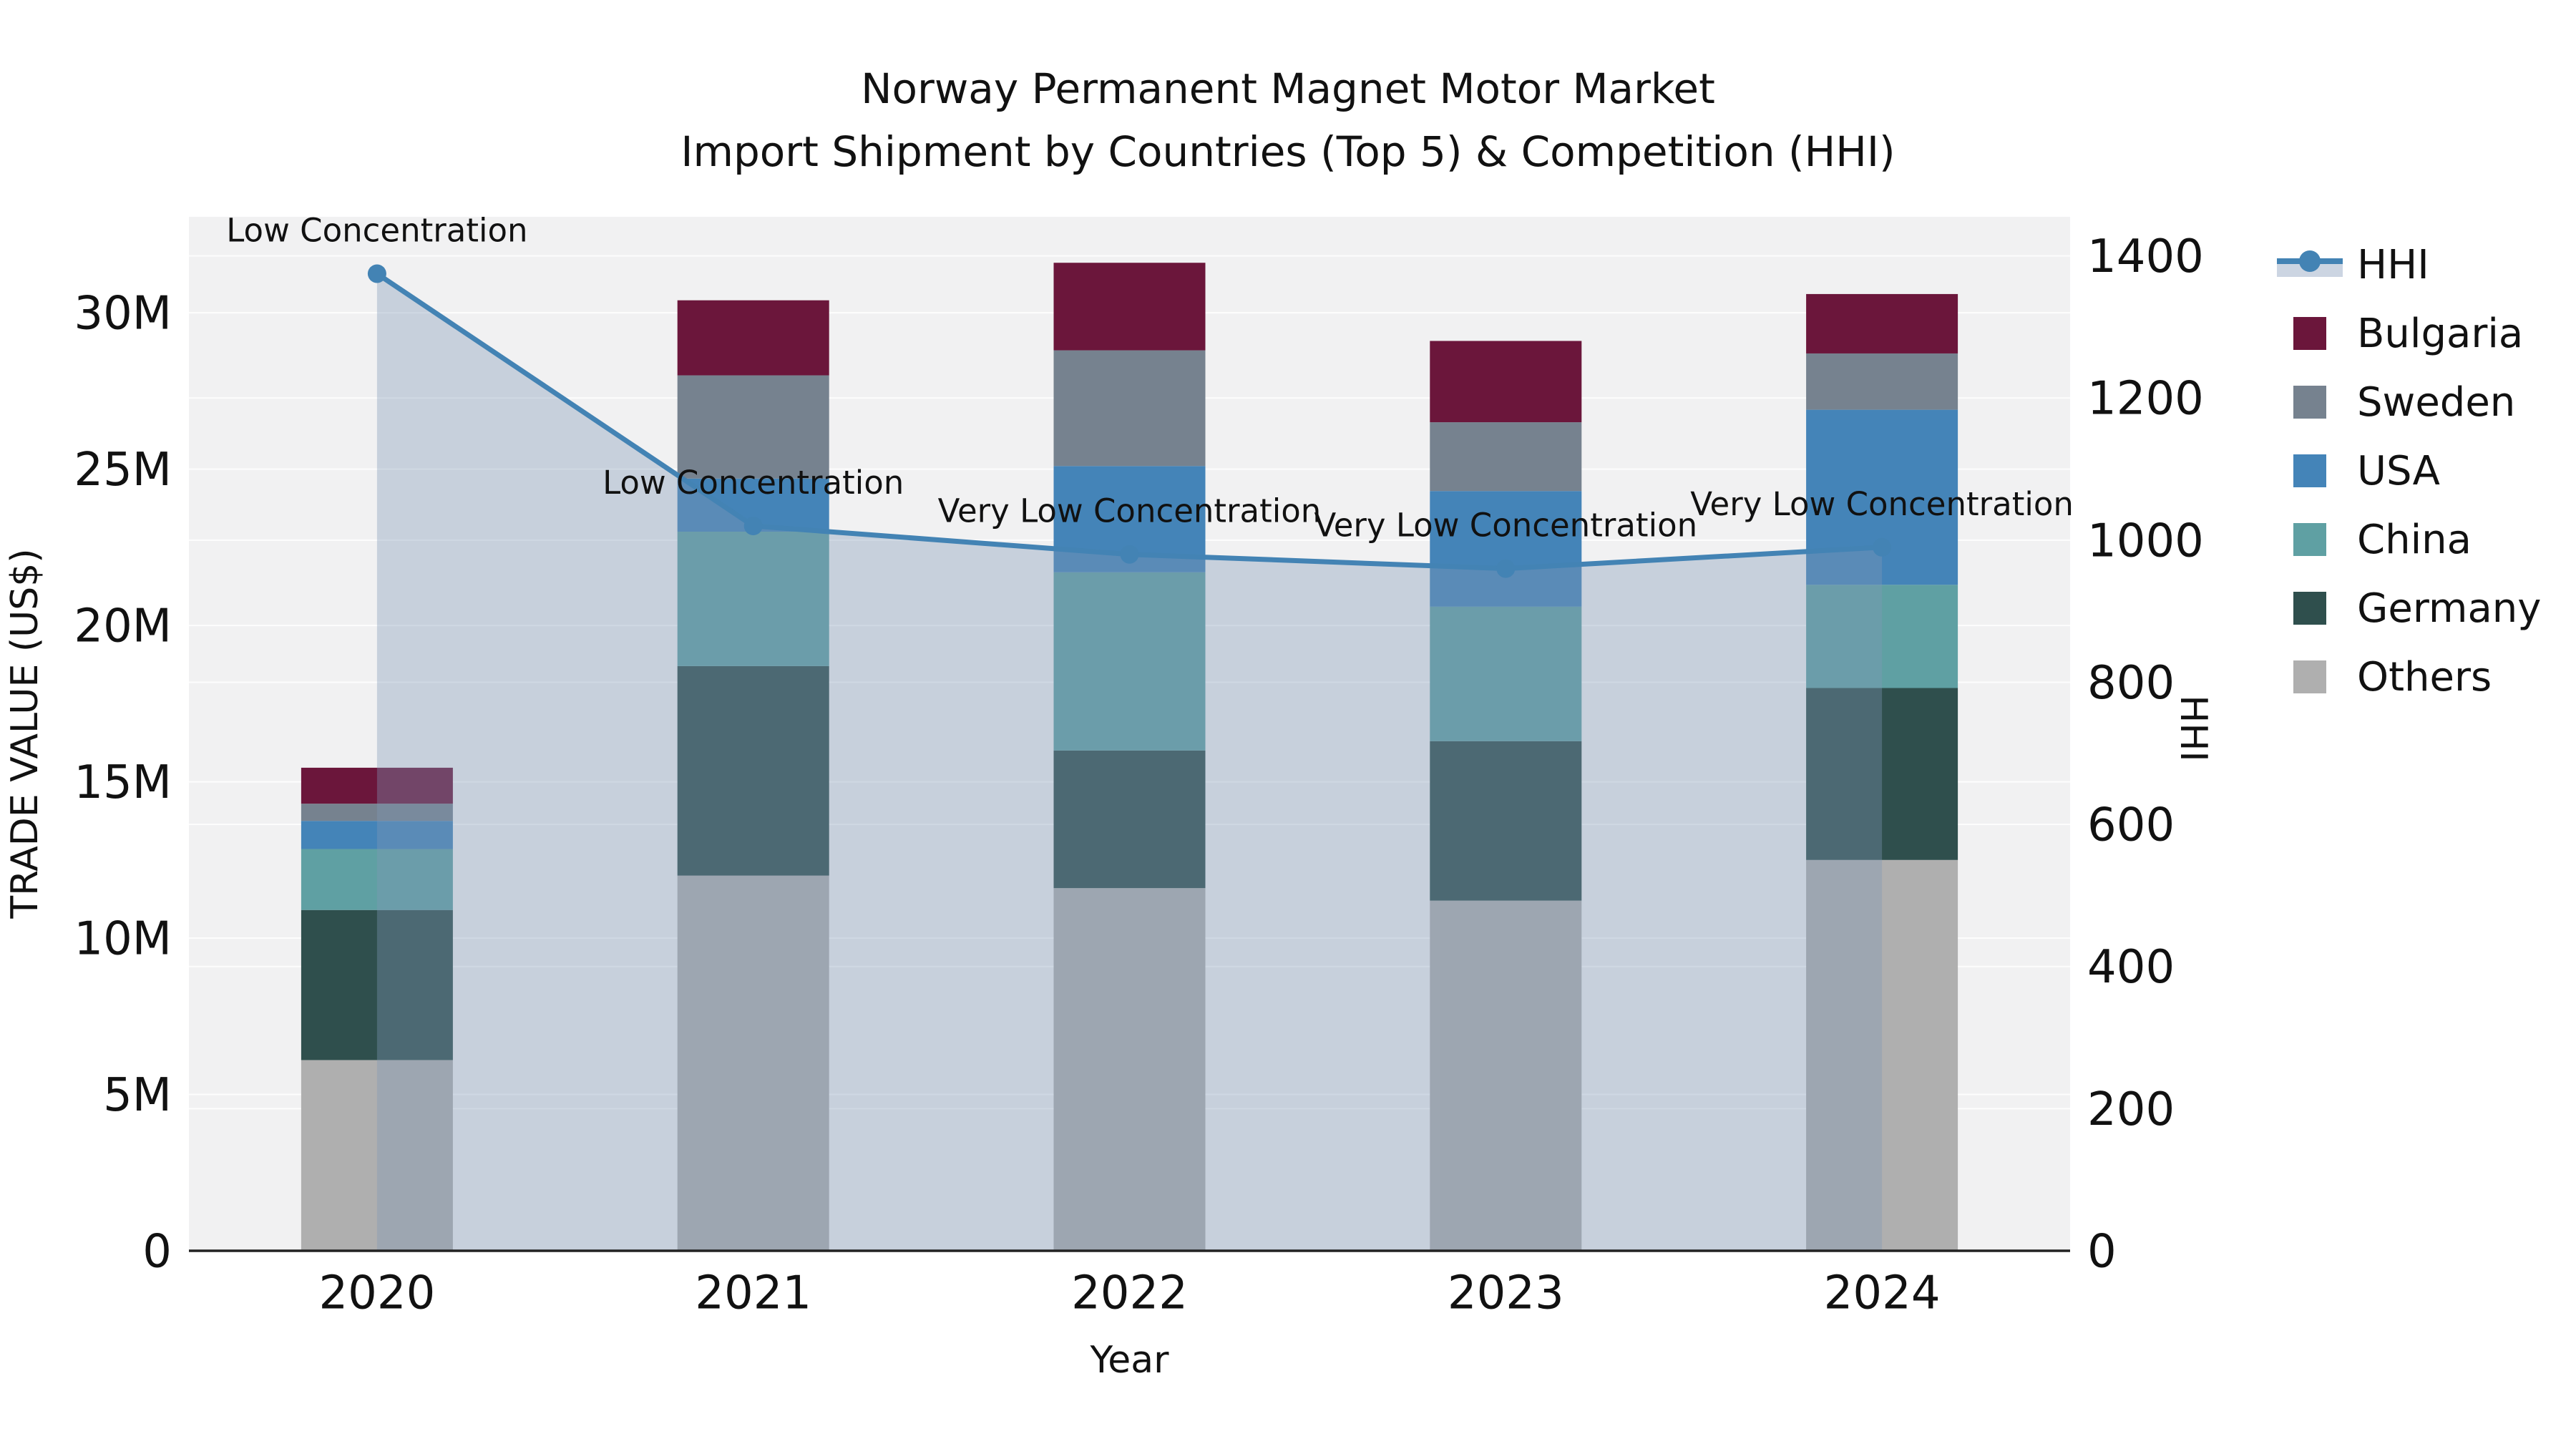  I want to click on y-axis-title: TRADE VALUE (US$), so click(25, 733).